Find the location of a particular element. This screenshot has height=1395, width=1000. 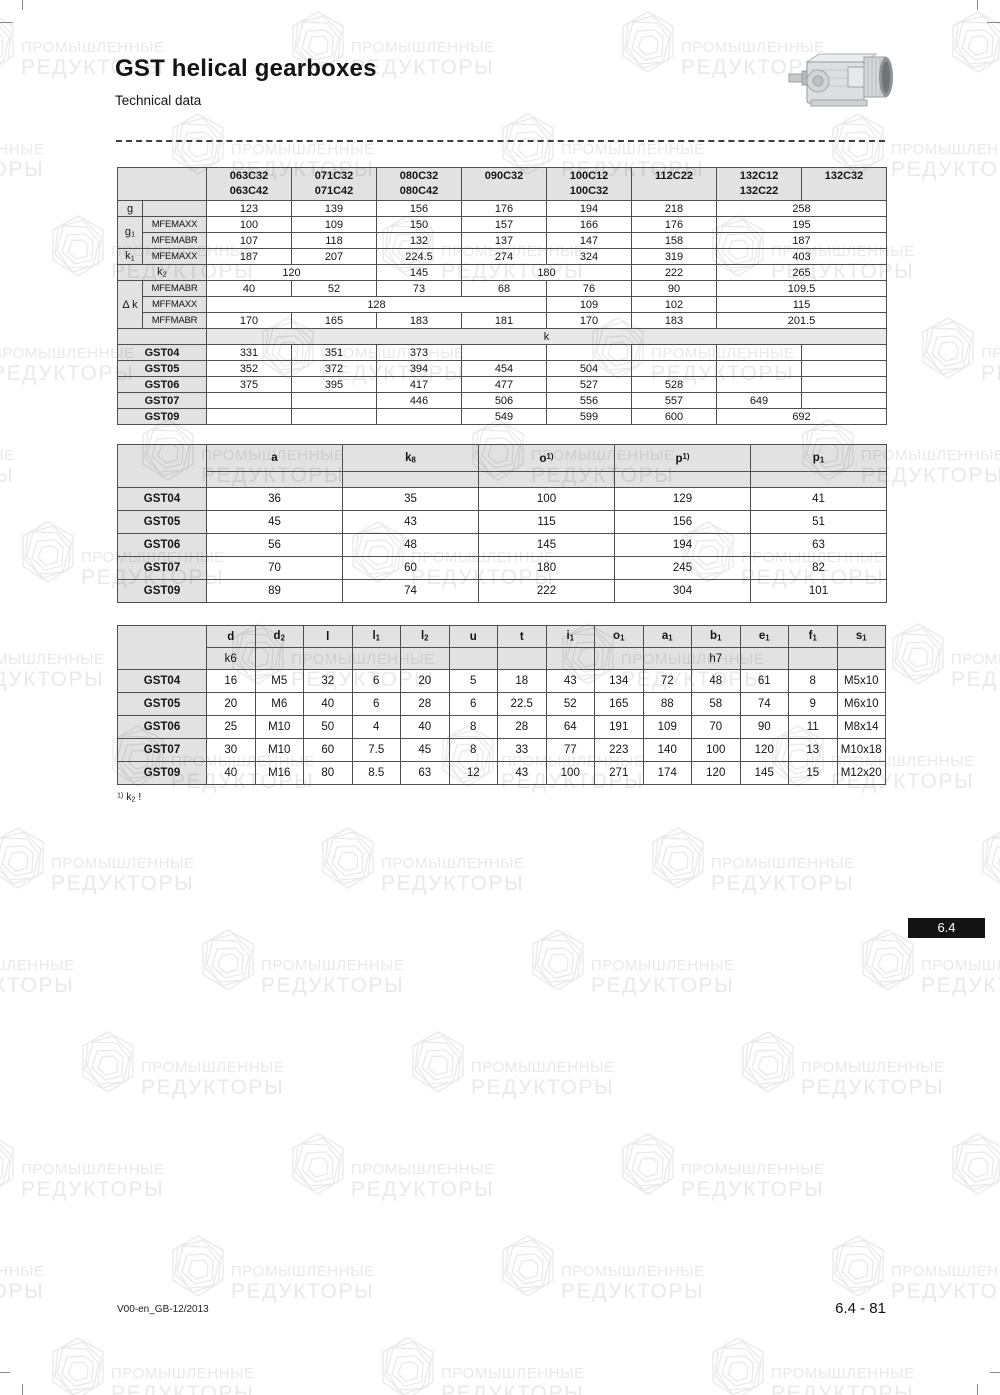

data-cell: 477 is located at coordinates (504, 384).